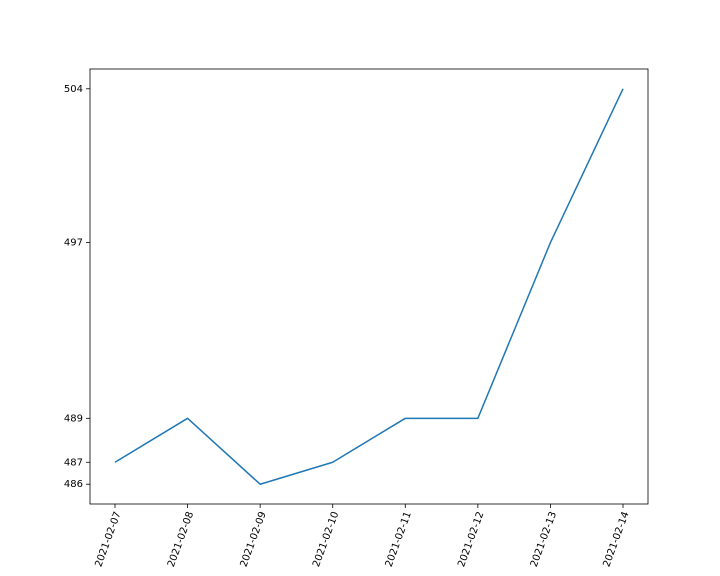 The height and width of the screenshot is (576, 720). I want to click on y-axis: 486 487 489 497 504, so click(77, 287).